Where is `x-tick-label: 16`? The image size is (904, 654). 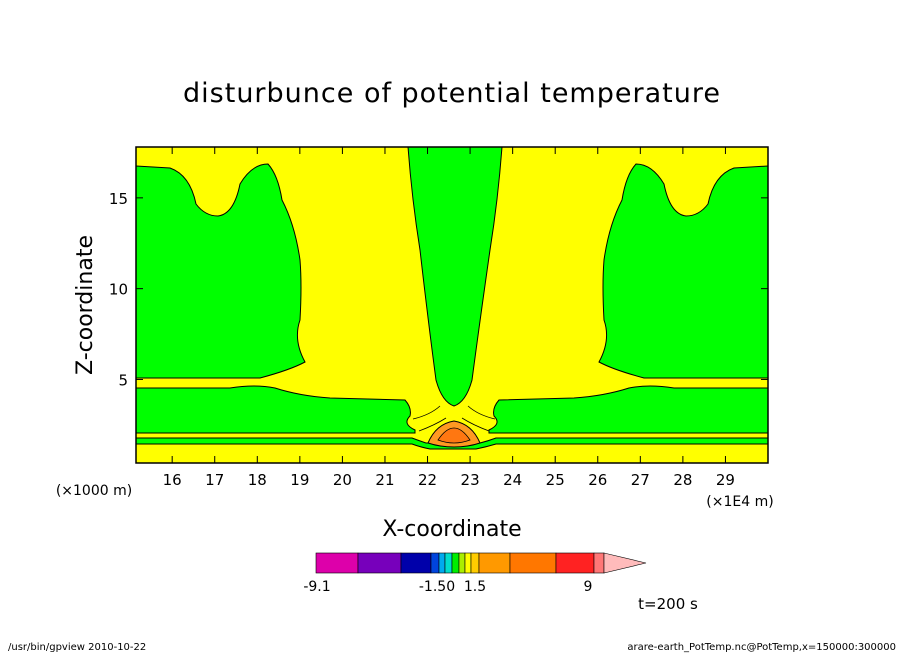 x-tick-label: 16 is located at coordinates (172, 480).